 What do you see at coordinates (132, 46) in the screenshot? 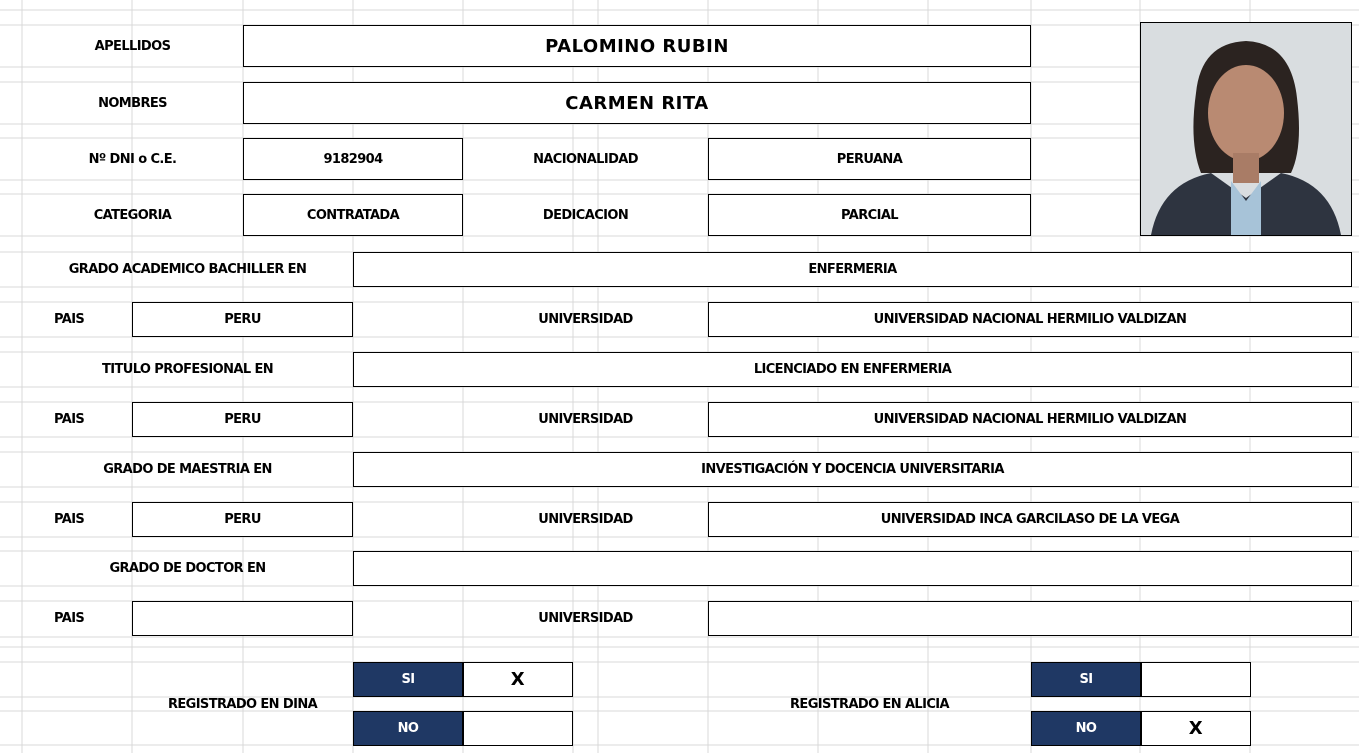
I see `field-label: APELLIDOS` at bounding box center [132, 46].